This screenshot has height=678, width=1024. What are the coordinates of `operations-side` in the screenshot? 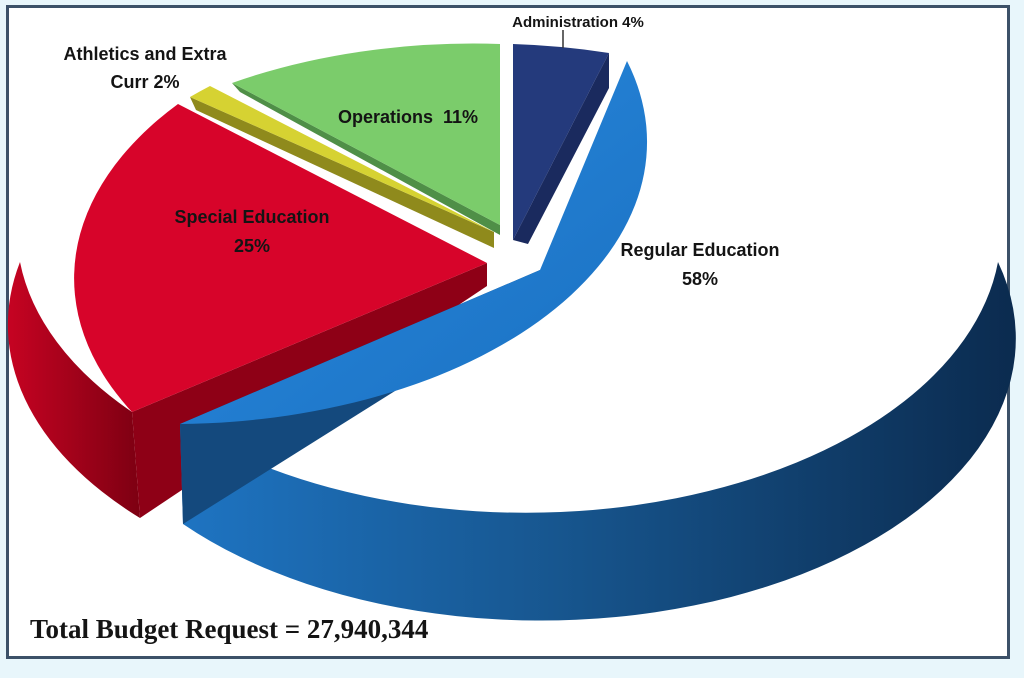 It's located at (366, 159).